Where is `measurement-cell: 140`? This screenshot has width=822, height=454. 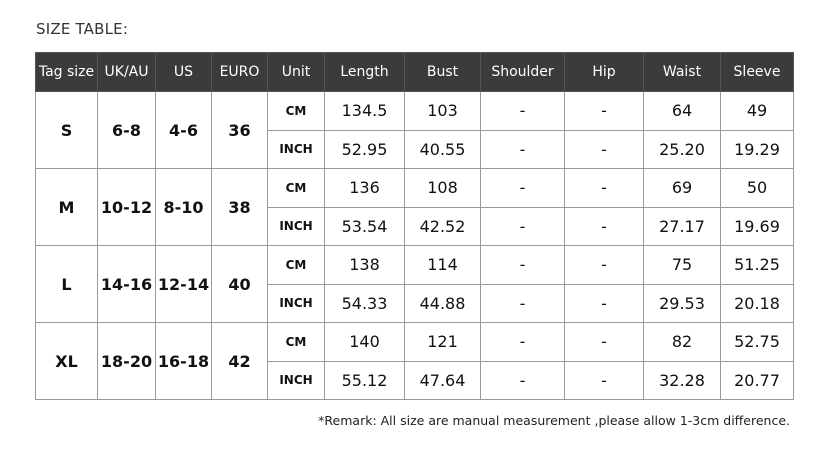
measurement-cell: 140 is located at coordinates (364, 342).